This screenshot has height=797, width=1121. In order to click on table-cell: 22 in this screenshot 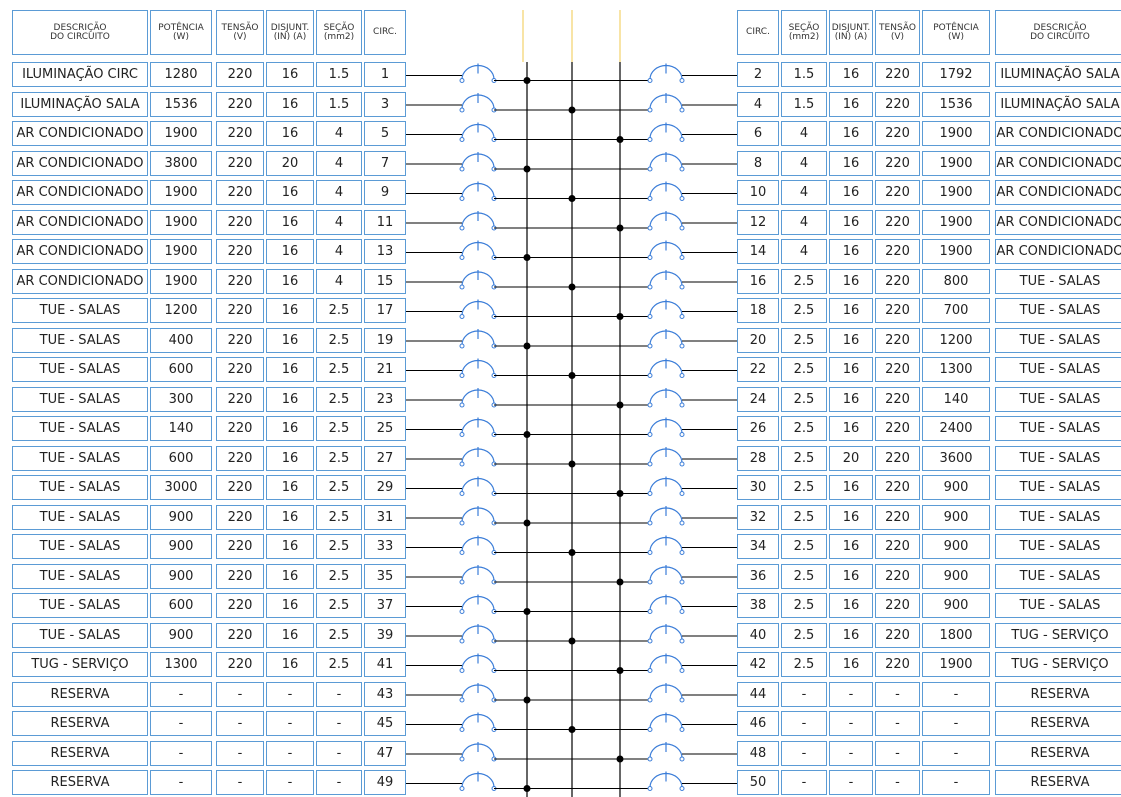, I will do `click(758, 369)`.